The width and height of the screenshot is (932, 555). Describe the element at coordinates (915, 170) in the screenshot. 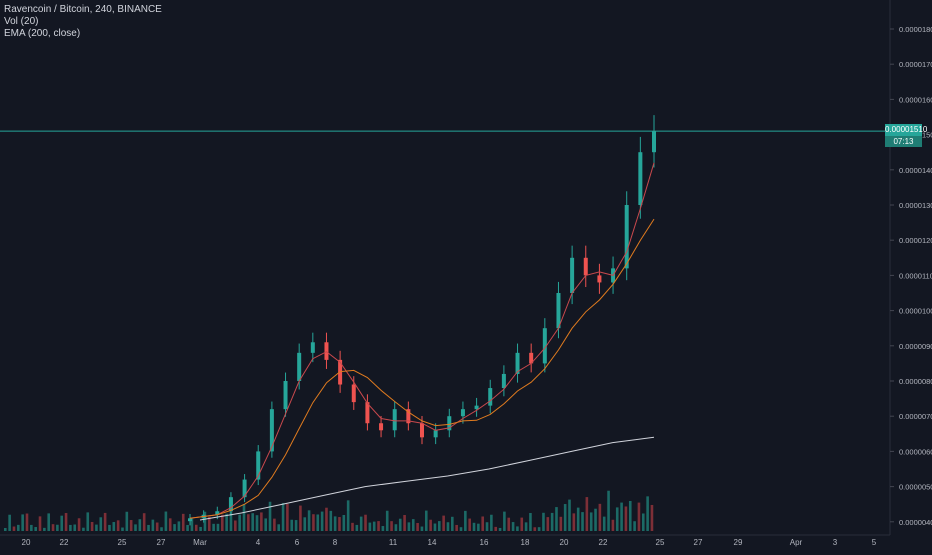

I see `y-tick-label: 0.00001400` at that location.